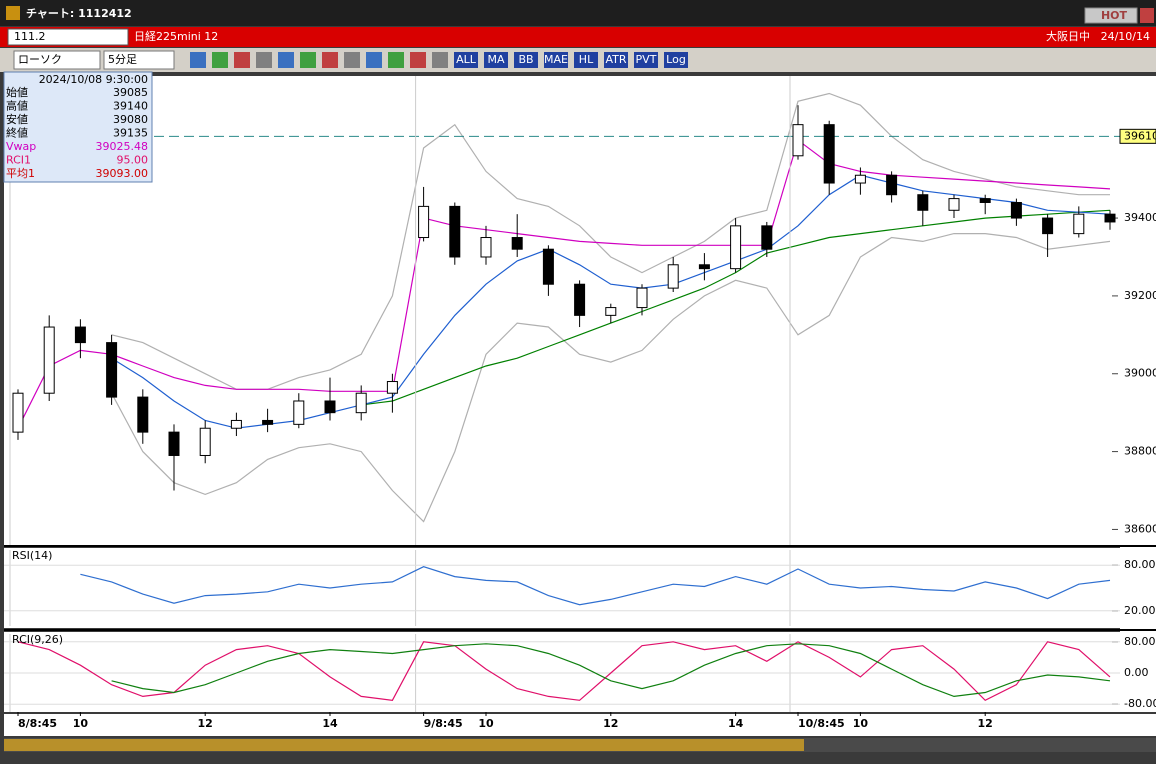 The width and height of the screenshot is (1156, 764). Describe the element at coordinates (1136, 672) in the screenshot. I see `y-tick-label: 0.00` at that location.